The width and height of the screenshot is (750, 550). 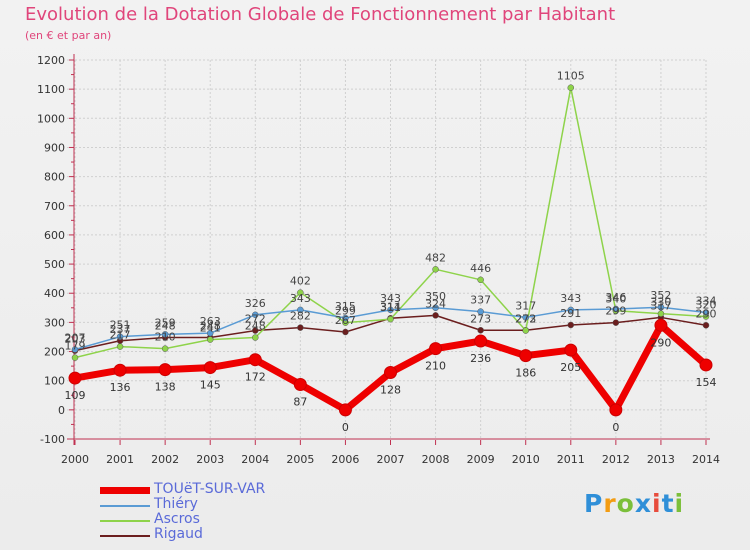 I want to click on data-label: 145, so click(x=210, y=385).